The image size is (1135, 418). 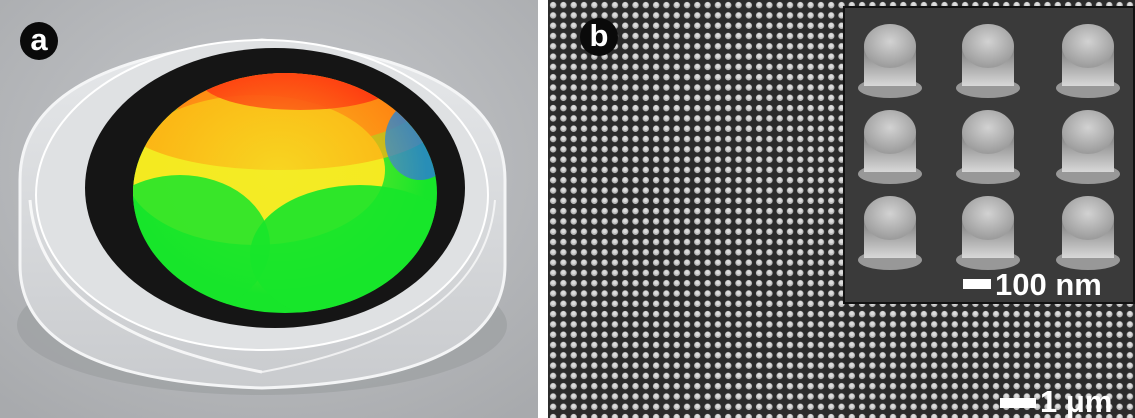 What do you see at coordinates (1048, 284) in the screenshot?
I see `inset-scale-label: 100 nm` at bounding box center [1048, 284].